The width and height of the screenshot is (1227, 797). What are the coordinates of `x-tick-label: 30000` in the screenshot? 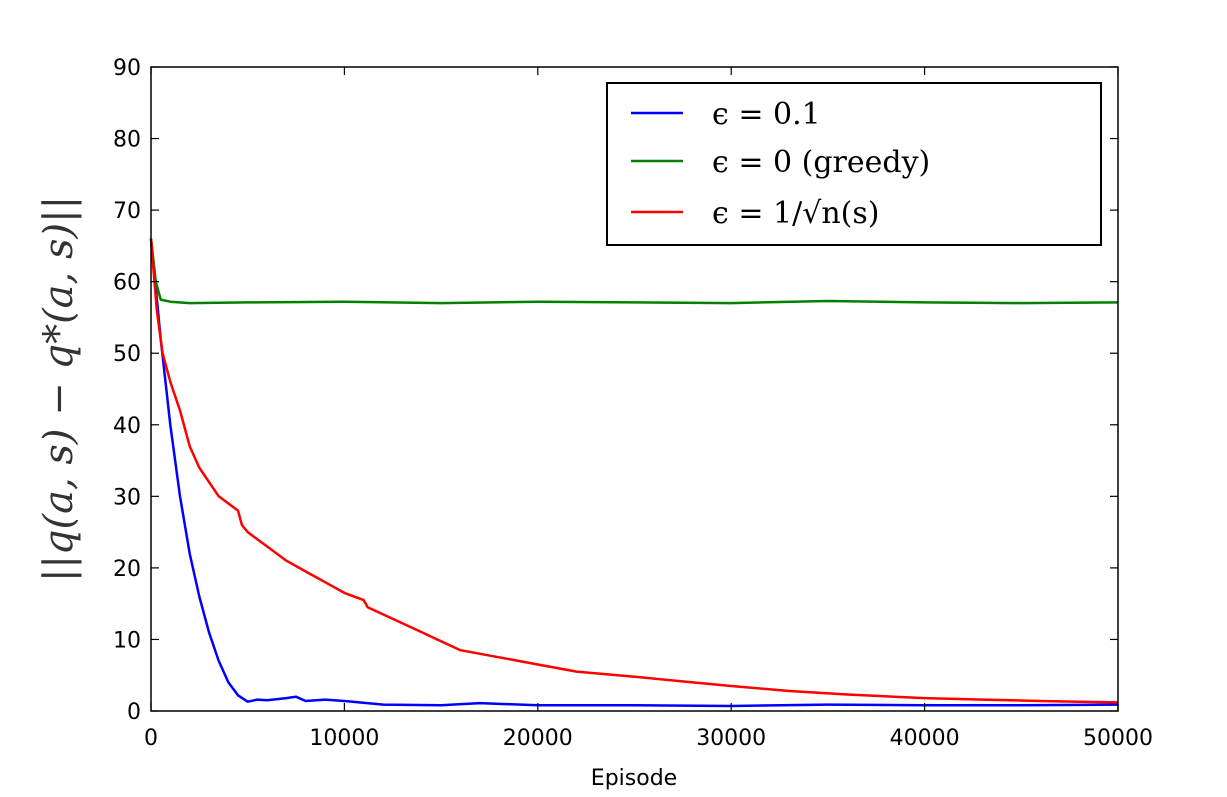 It's located at (731, 738).